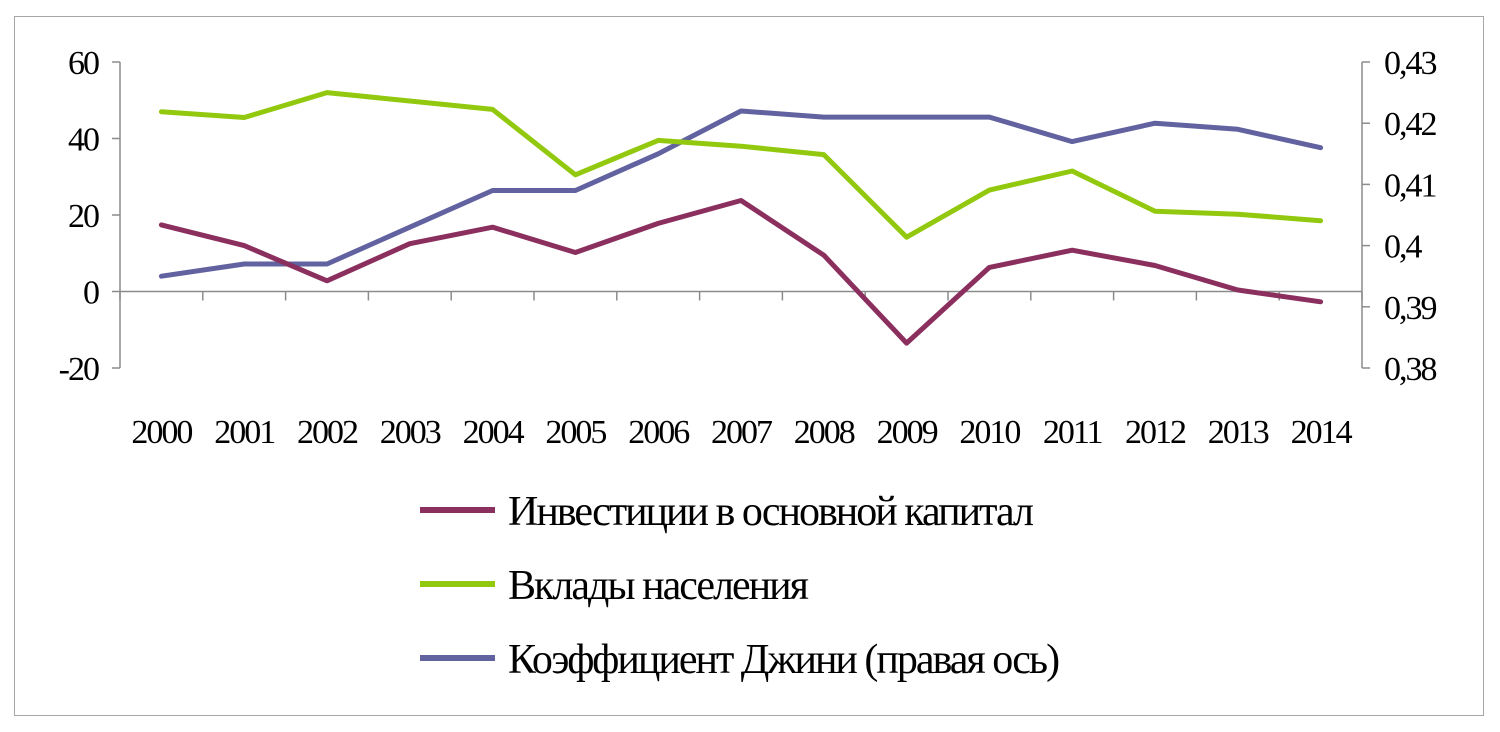 Image resolution: width=1500 pixels, height=732 pixels. What do you see at coordinates (658, 586) in the screenshot?
I see `legend-label: Вклады населения` at bounding box center [658, 586].